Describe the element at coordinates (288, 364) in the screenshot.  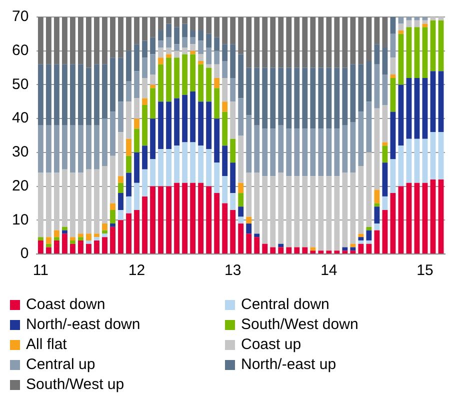
I see `legend-label: North/-east up` at that location.